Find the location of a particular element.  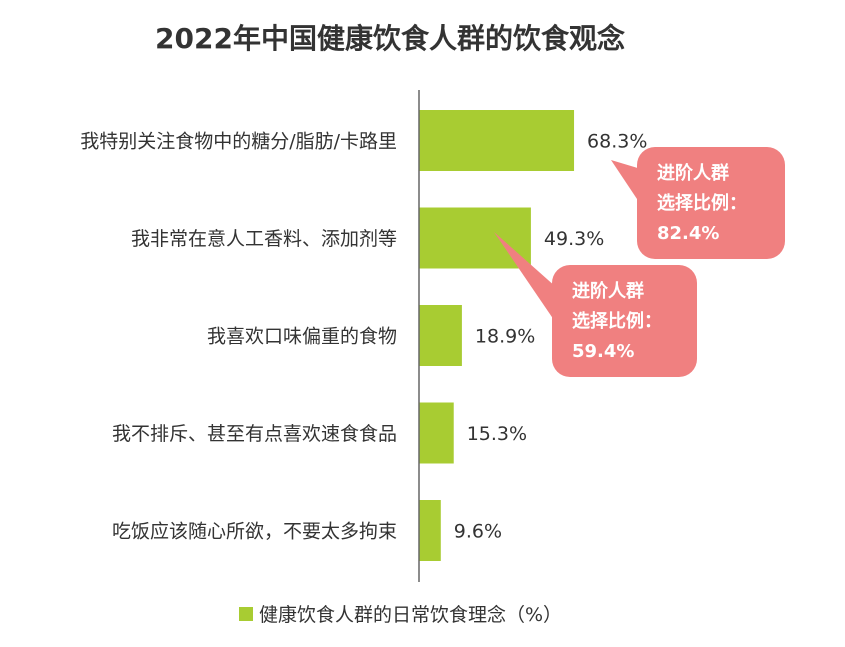

category-label-0: 我特别关注食物中的糖分/脂肪/卡路里 is located at coordinates (238, 142).